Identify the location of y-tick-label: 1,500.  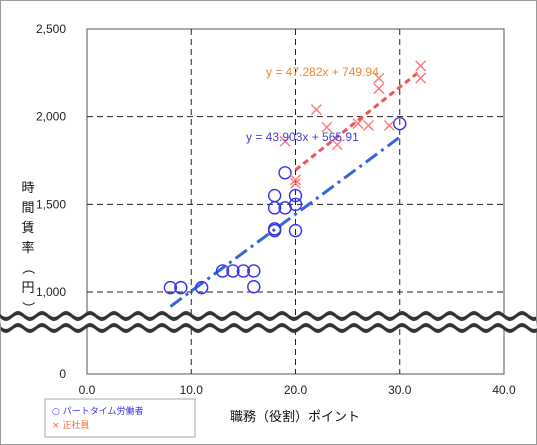
(51, 204).